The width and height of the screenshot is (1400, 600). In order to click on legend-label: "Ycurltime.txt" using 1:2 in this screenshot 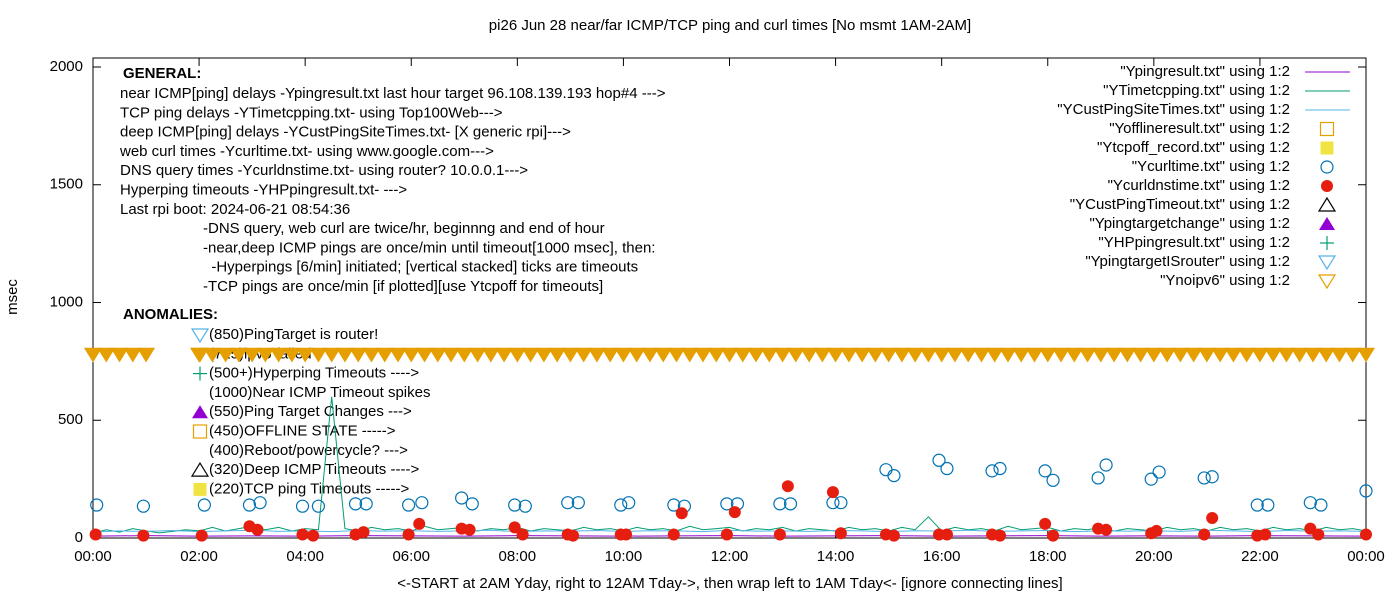, I will do `click(1211, 166)`.